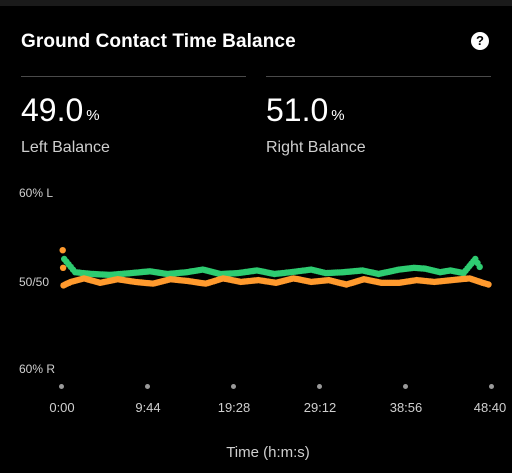 This screenshot has width=512, height=473. What do you see at coordinates (378, 76) in the screenshot?
I see `right-divider` at bounding box center [378, 76].